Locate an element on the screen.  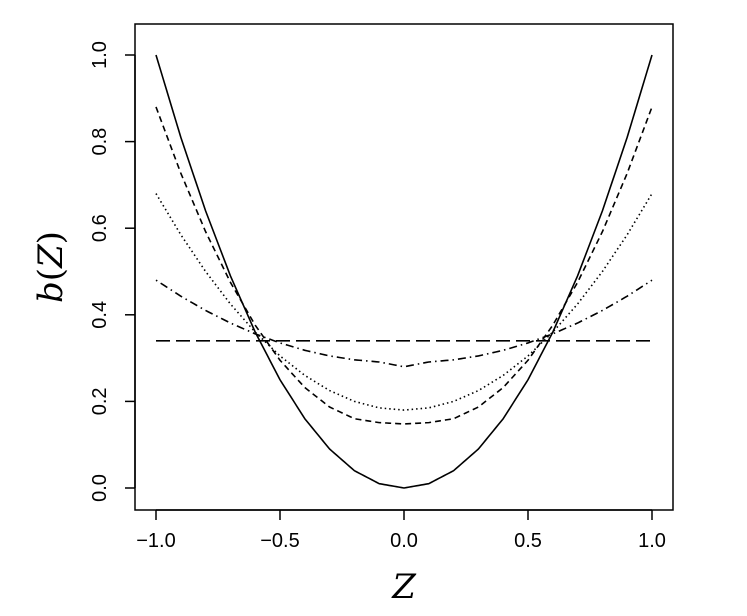
y-tick-label: 0.2 is located at coordinates (100, 401).